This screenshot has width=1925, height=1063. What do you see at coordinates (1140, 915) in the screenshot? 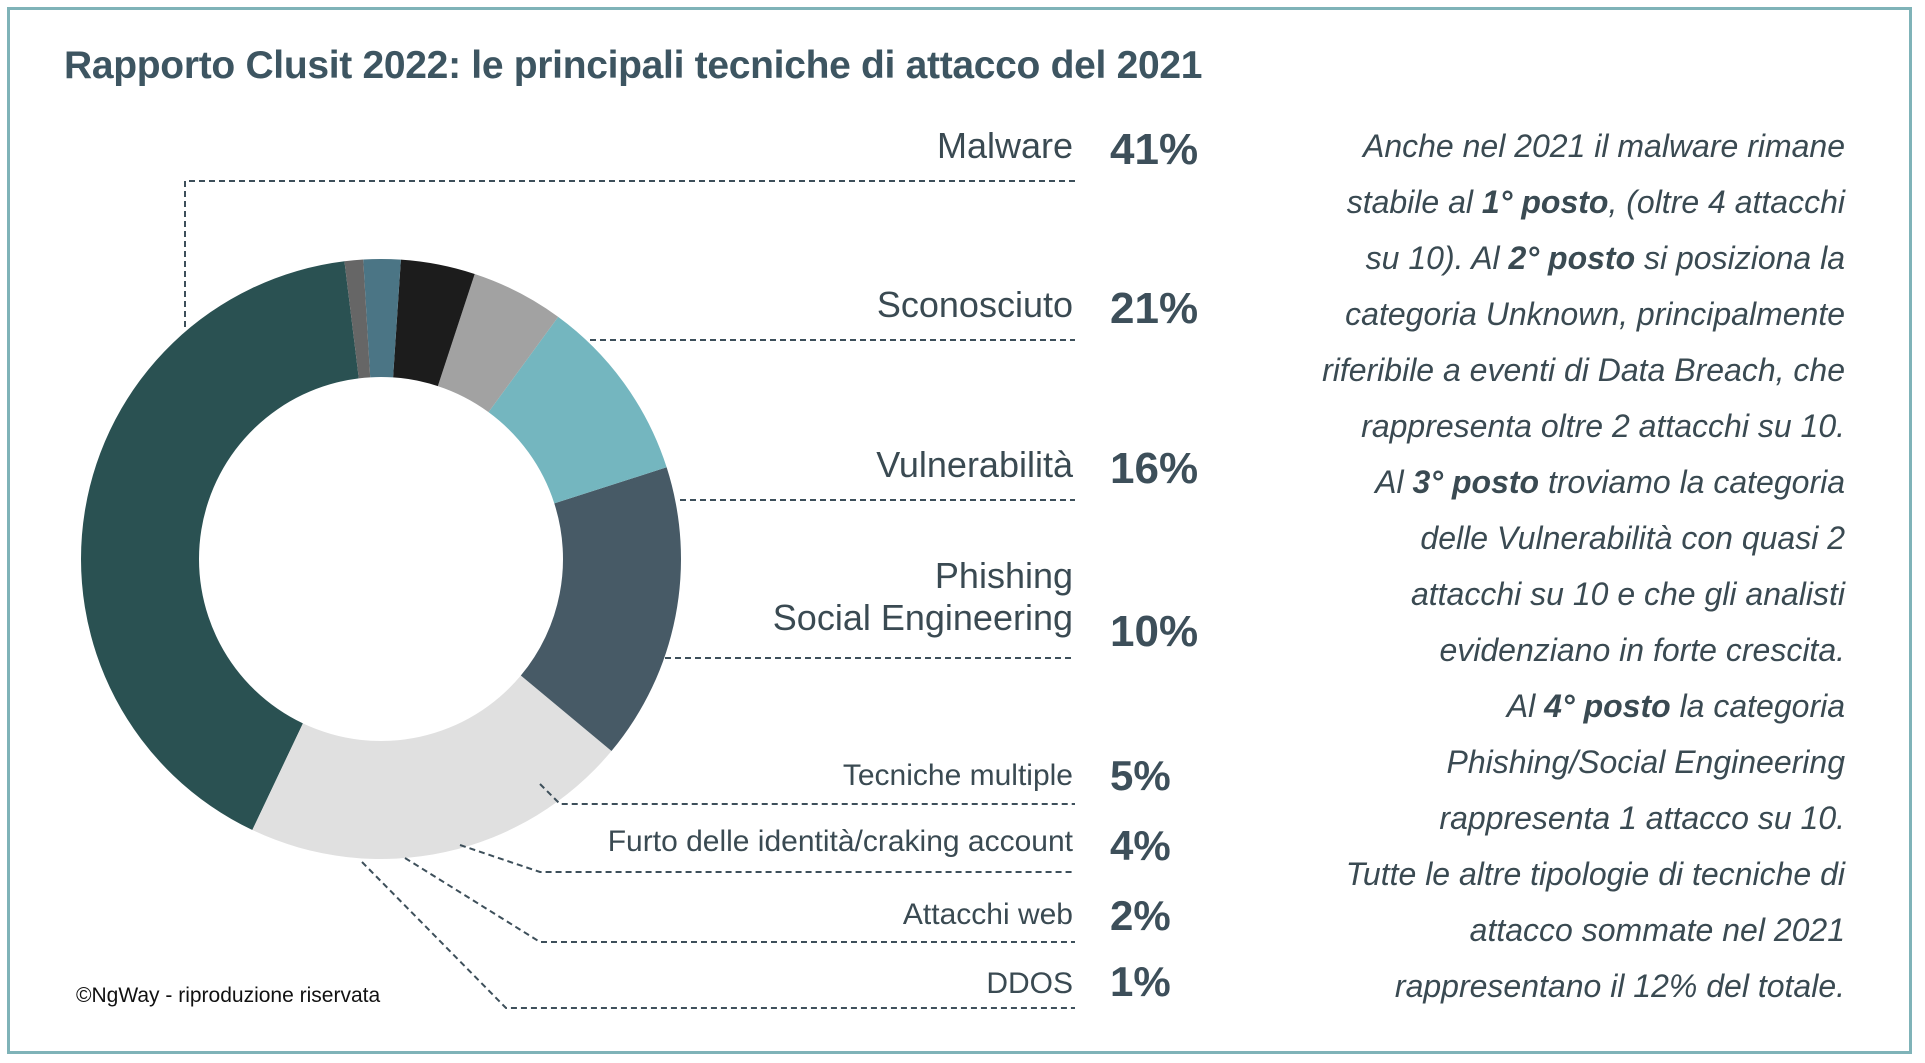
I see `pct-attacchi-web: 2%` at bounding box center [1140, 915].